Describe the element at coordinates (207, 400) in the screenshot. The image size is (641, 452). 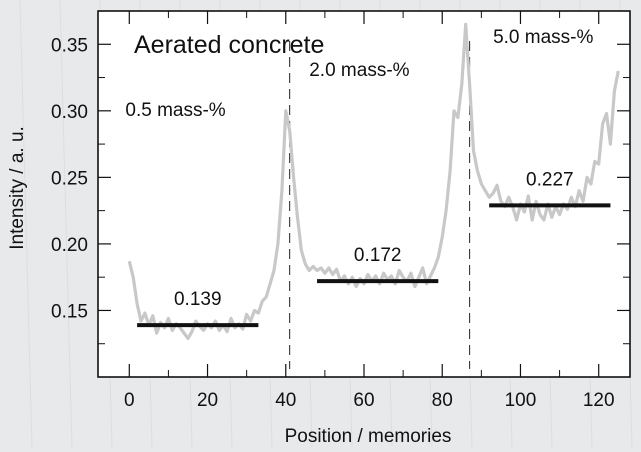
I see `x-tick-label: 20` at that location.